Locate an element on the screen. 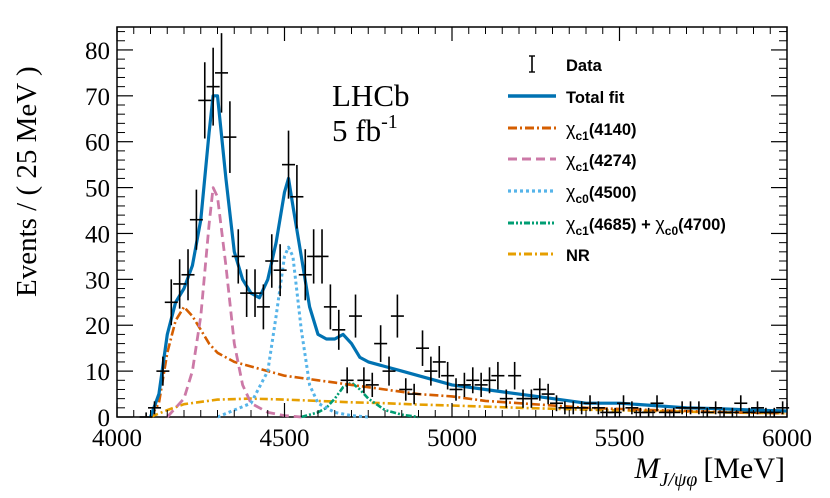 This screenshot has width=830, height=498. y-tick-label: 20 is located at coordinates (97, 326).